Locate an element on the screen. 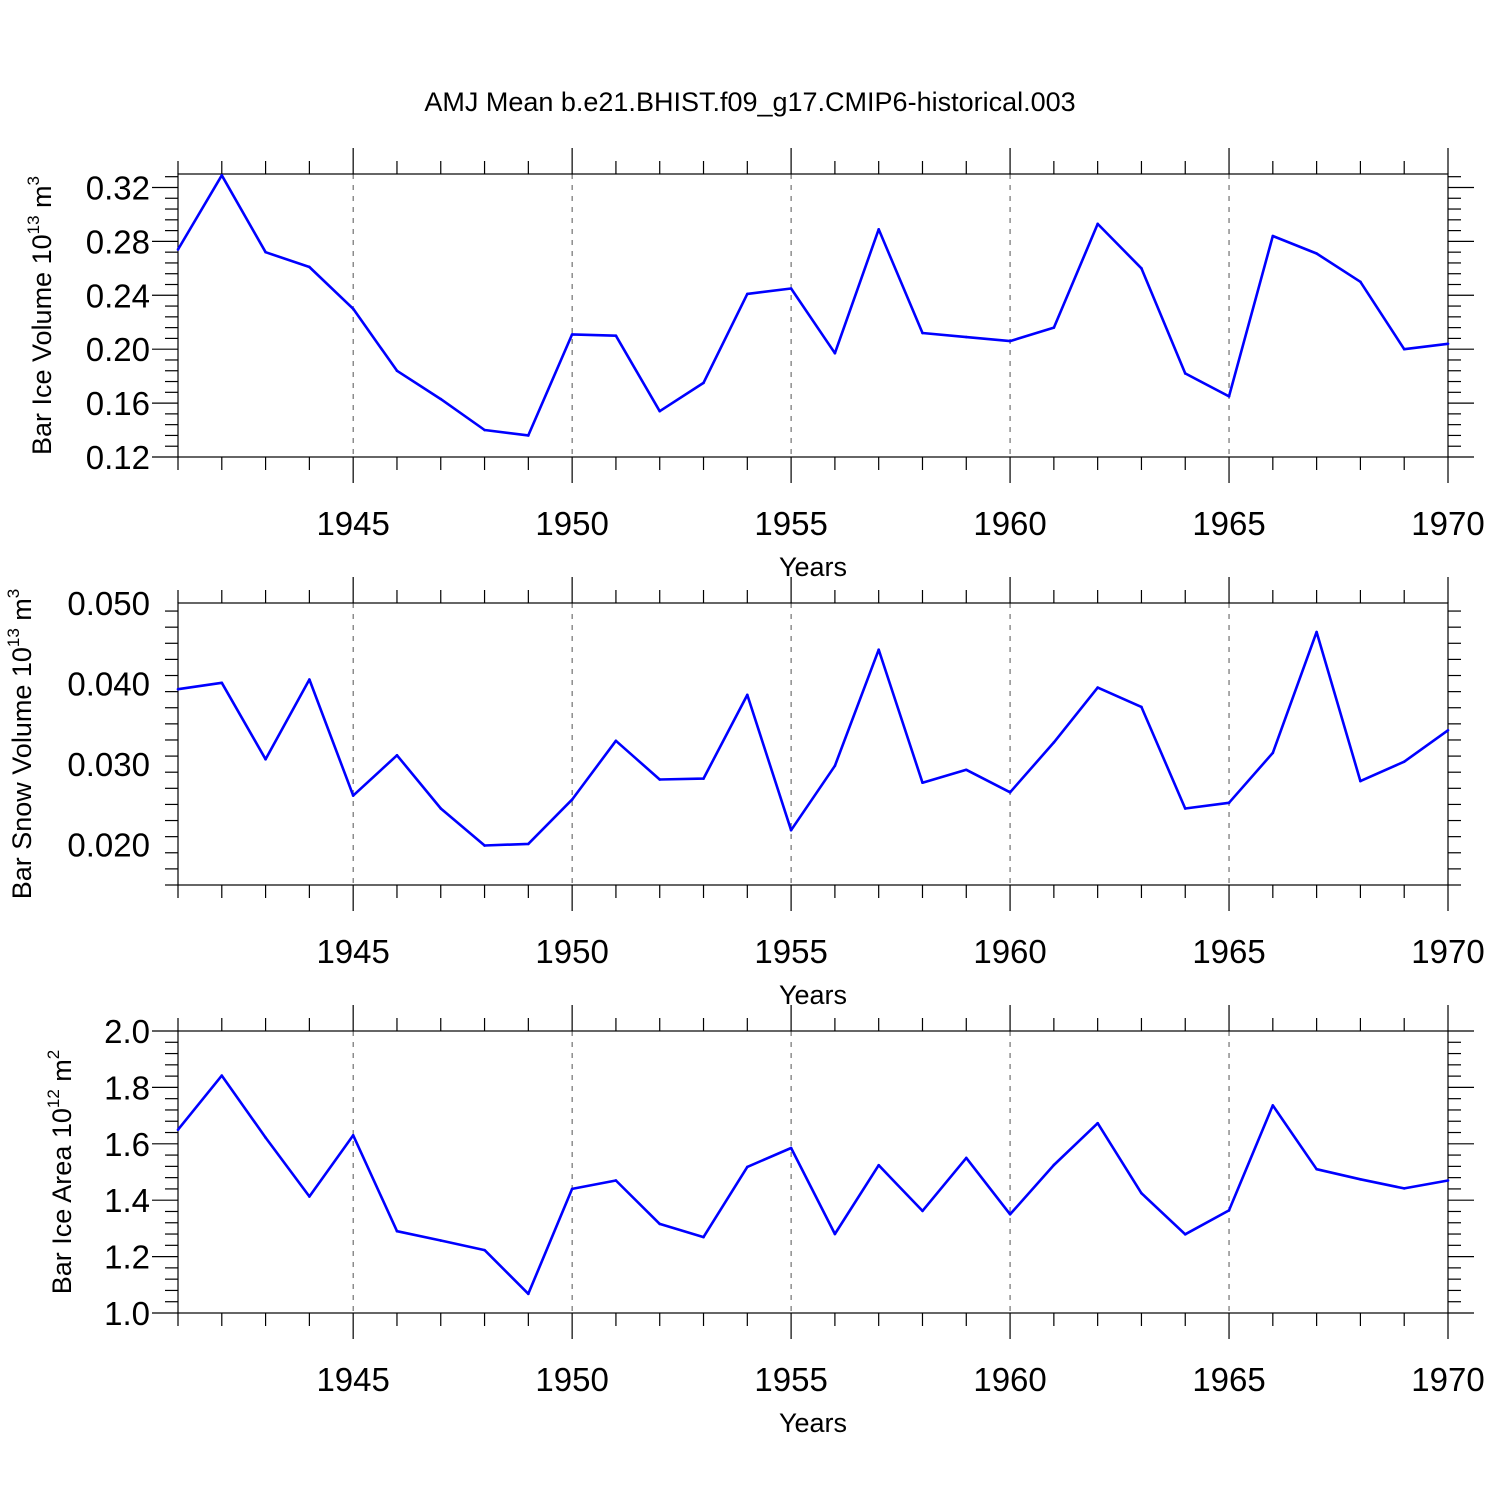 This screenshot has width=1500, height=1500. y-tick-label: 0.040 is located at coordinates (108, 684).